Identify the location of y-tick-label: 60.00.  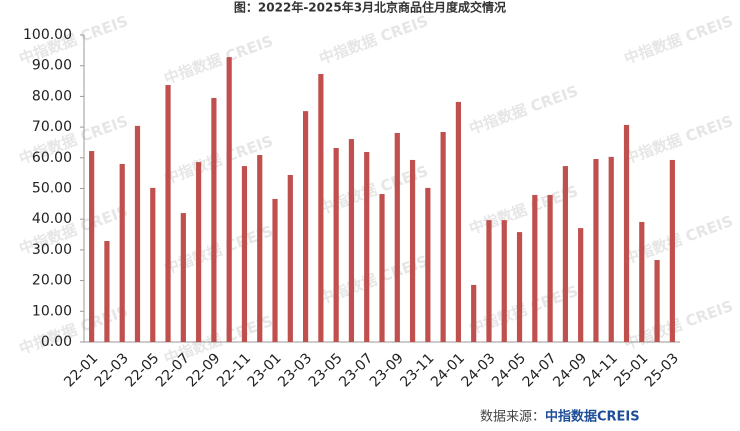
(52, 158).